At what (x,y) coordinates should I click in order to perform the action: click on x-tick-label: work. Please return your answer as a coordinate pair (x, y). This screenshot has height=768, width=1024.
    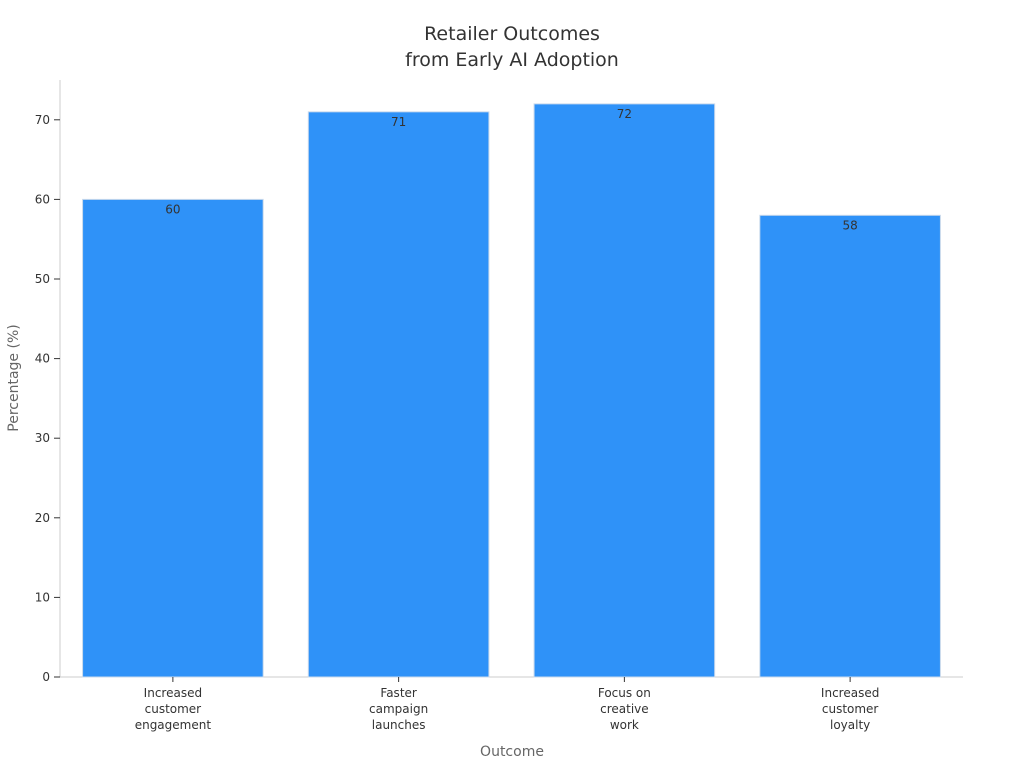
    Looking at the image, I should click on (624, 725).